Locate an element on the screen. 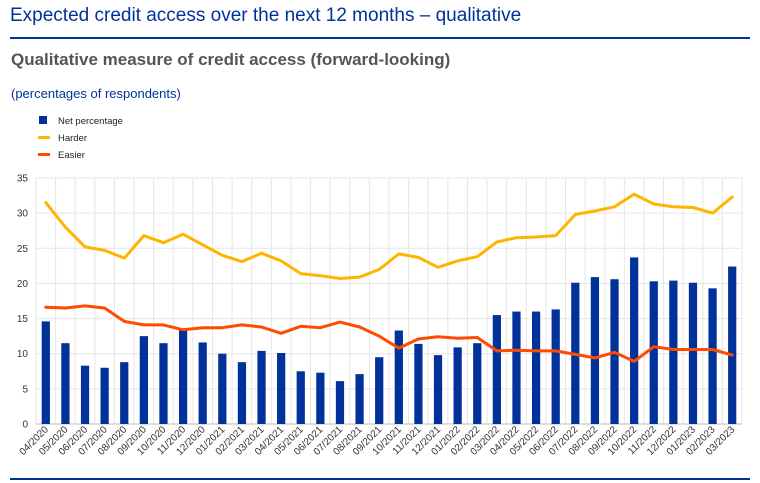 The width and height of the screenshot is (760, 483). y-tick-label: 25 is located at coordinates (23, 249).